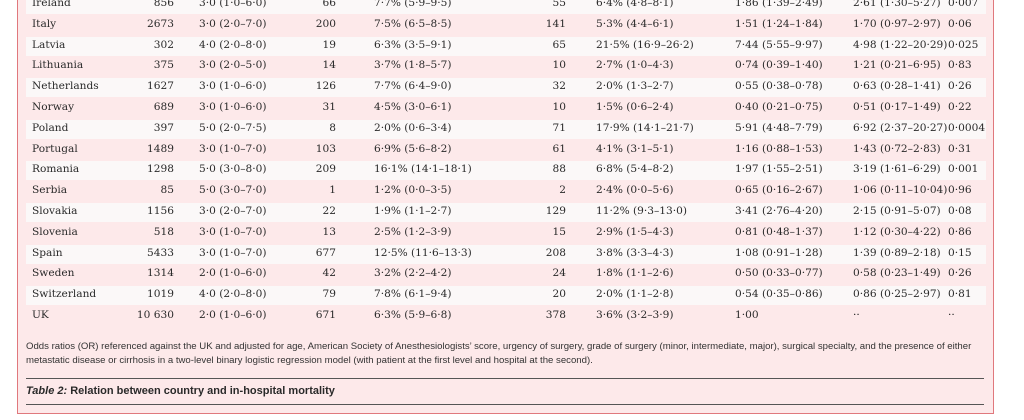 This screenshot has width=1024, height=420. I want to click on odds-ratio-cell-2: 0·58 (0·23–1·49), so click(897, 273).